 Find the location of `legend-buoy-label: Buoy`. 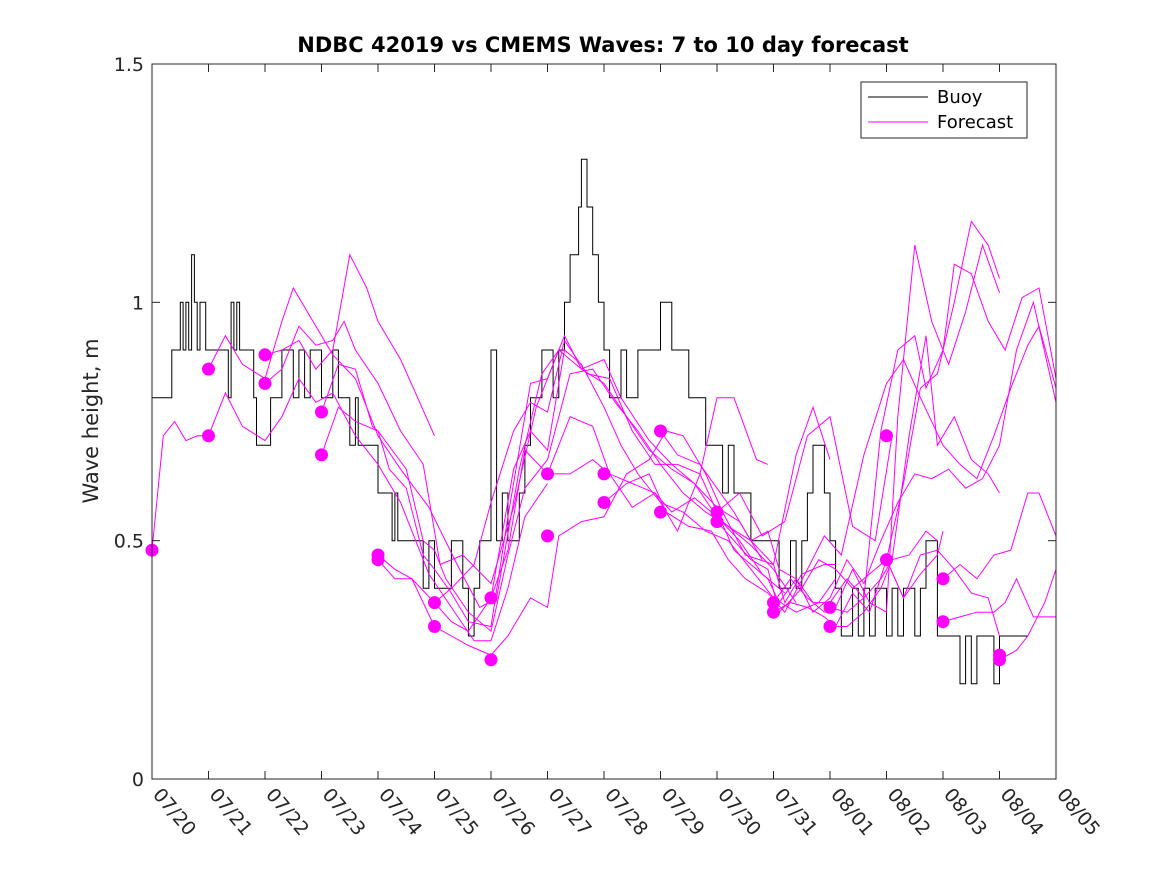

legend-buoy-label: Buoy is located at coordinates (960, 97).